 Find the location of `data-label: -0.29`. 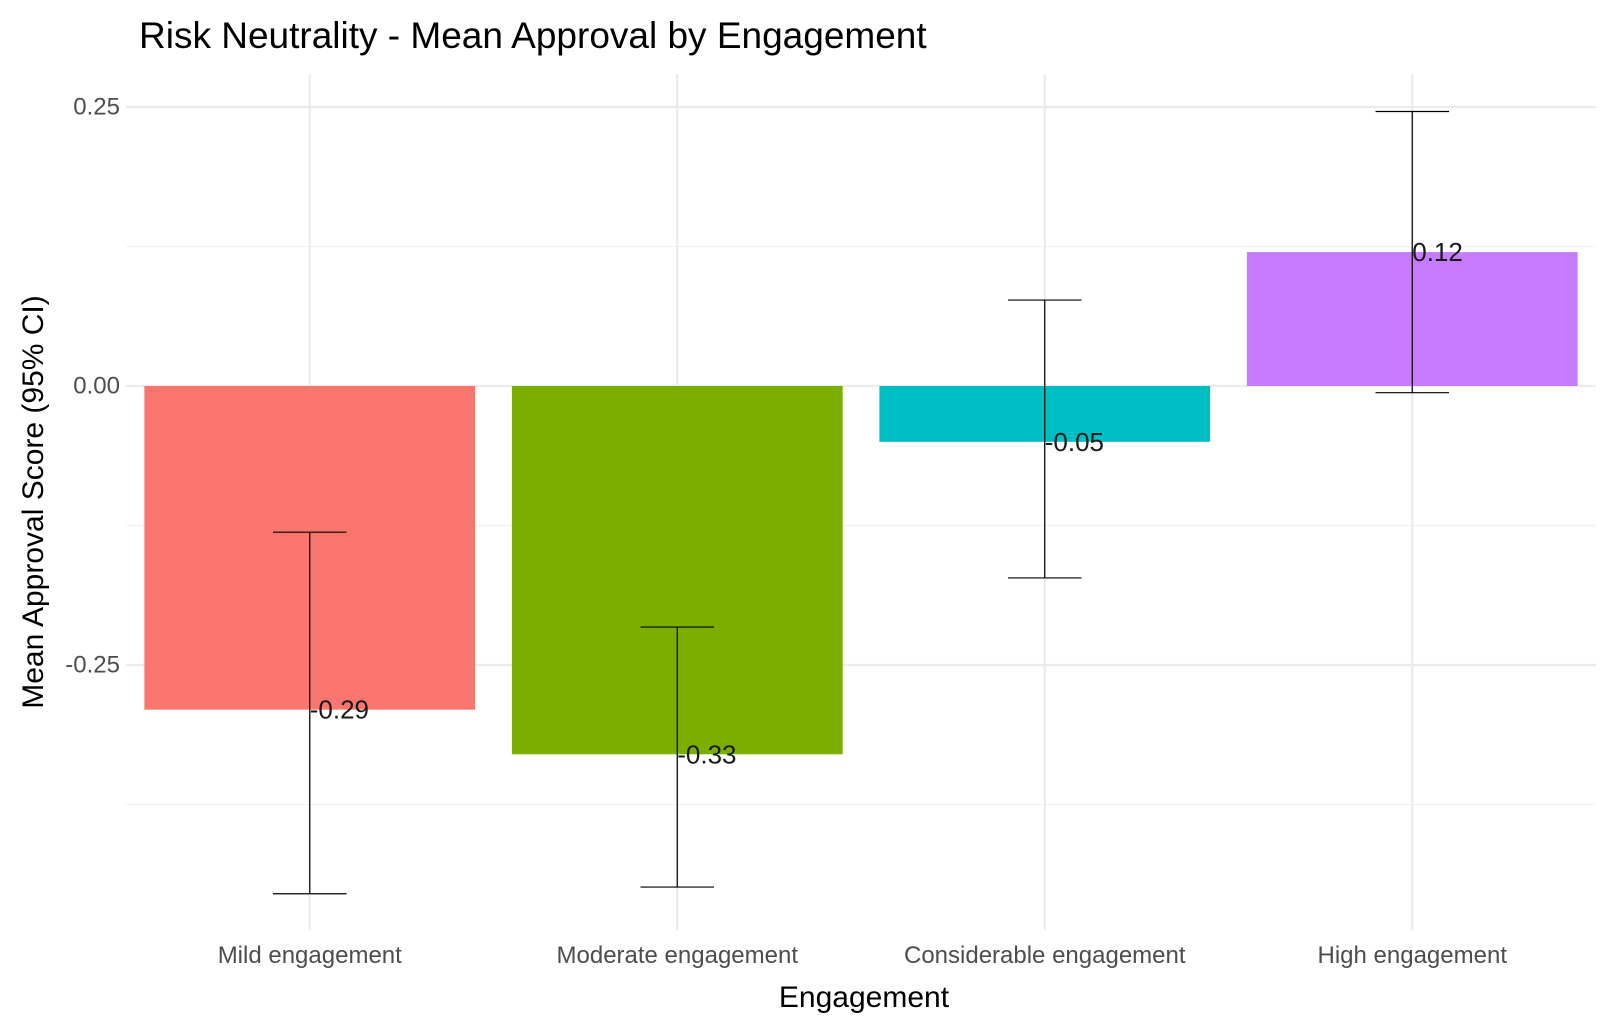

data-label: -0.29 is located at coordinates (339, 710).